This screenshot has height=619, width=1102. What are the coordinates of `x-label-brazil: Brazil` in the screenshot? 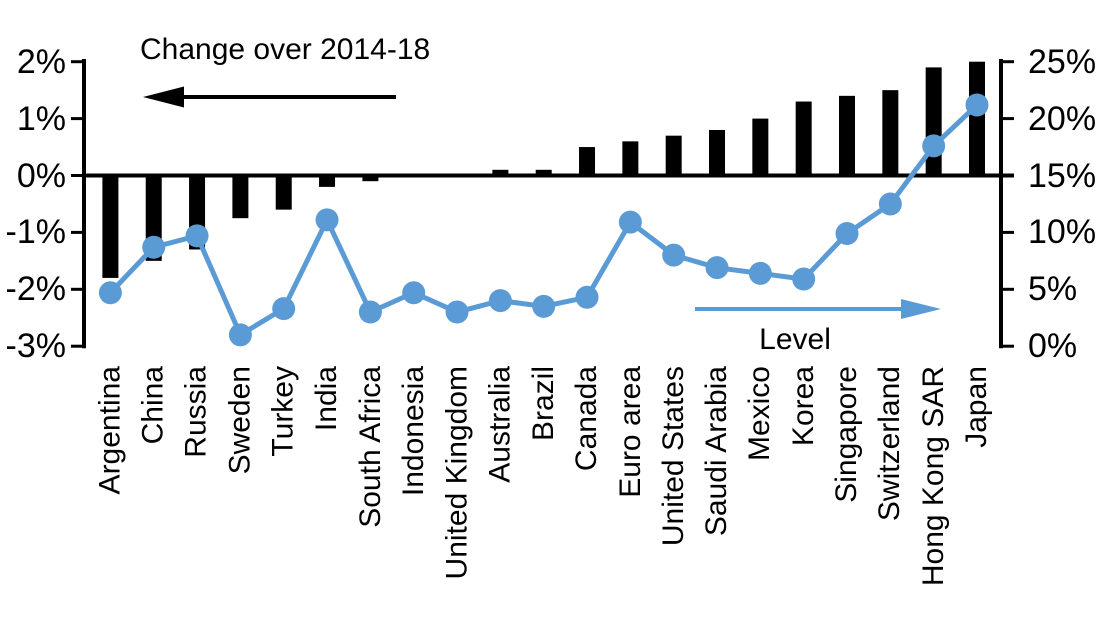 It's located at (543, 404).